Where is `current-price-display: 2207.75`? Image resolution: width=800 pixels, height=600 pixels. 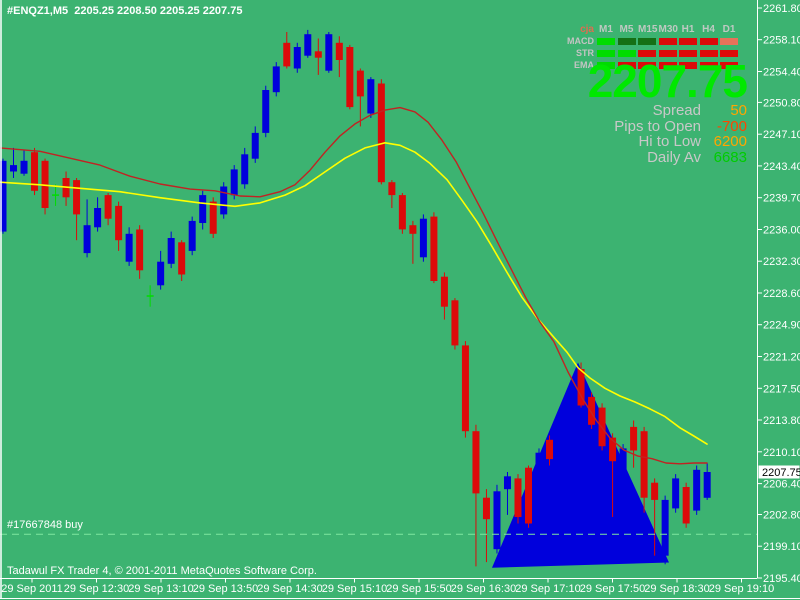 current-price-display: 2207.75 is located at coordinates (667, 81).